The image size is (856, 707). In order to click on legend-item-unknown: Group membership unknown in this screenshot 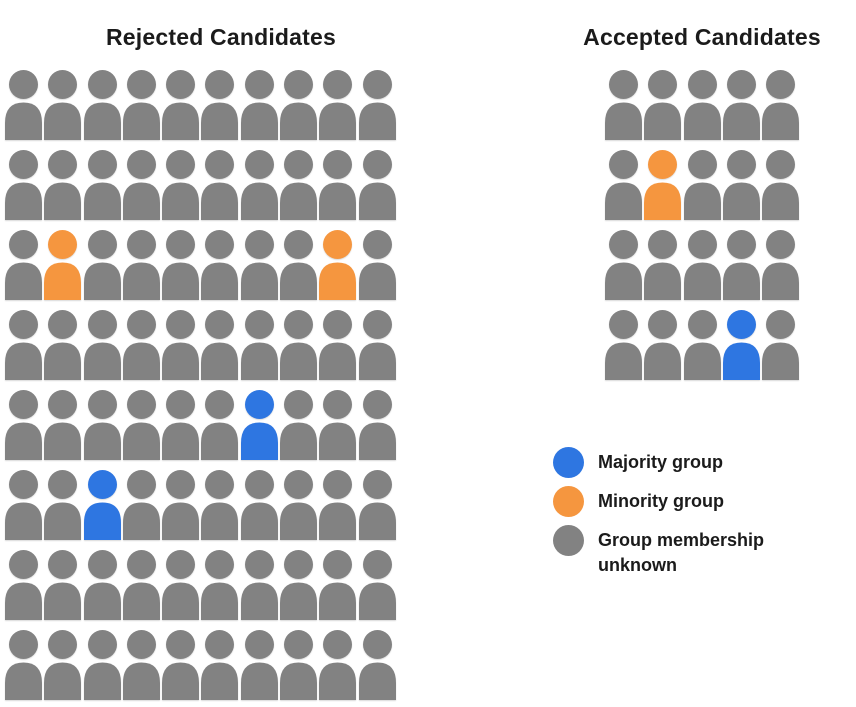, I will do `click(675, 551)`.